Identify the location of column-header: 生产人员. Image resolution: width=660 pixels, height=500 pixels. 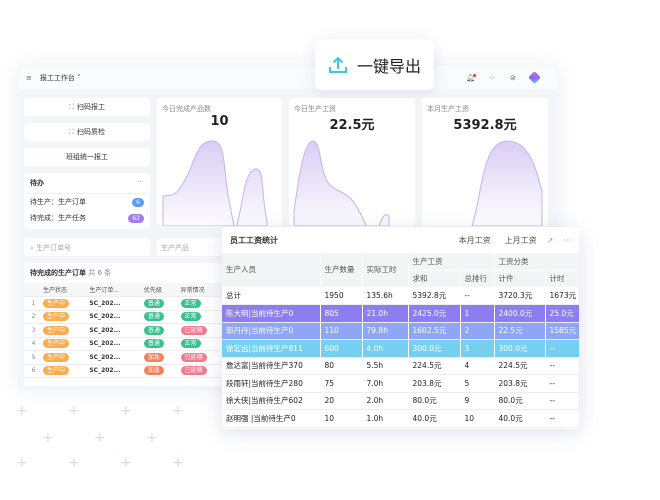
(271, 270).